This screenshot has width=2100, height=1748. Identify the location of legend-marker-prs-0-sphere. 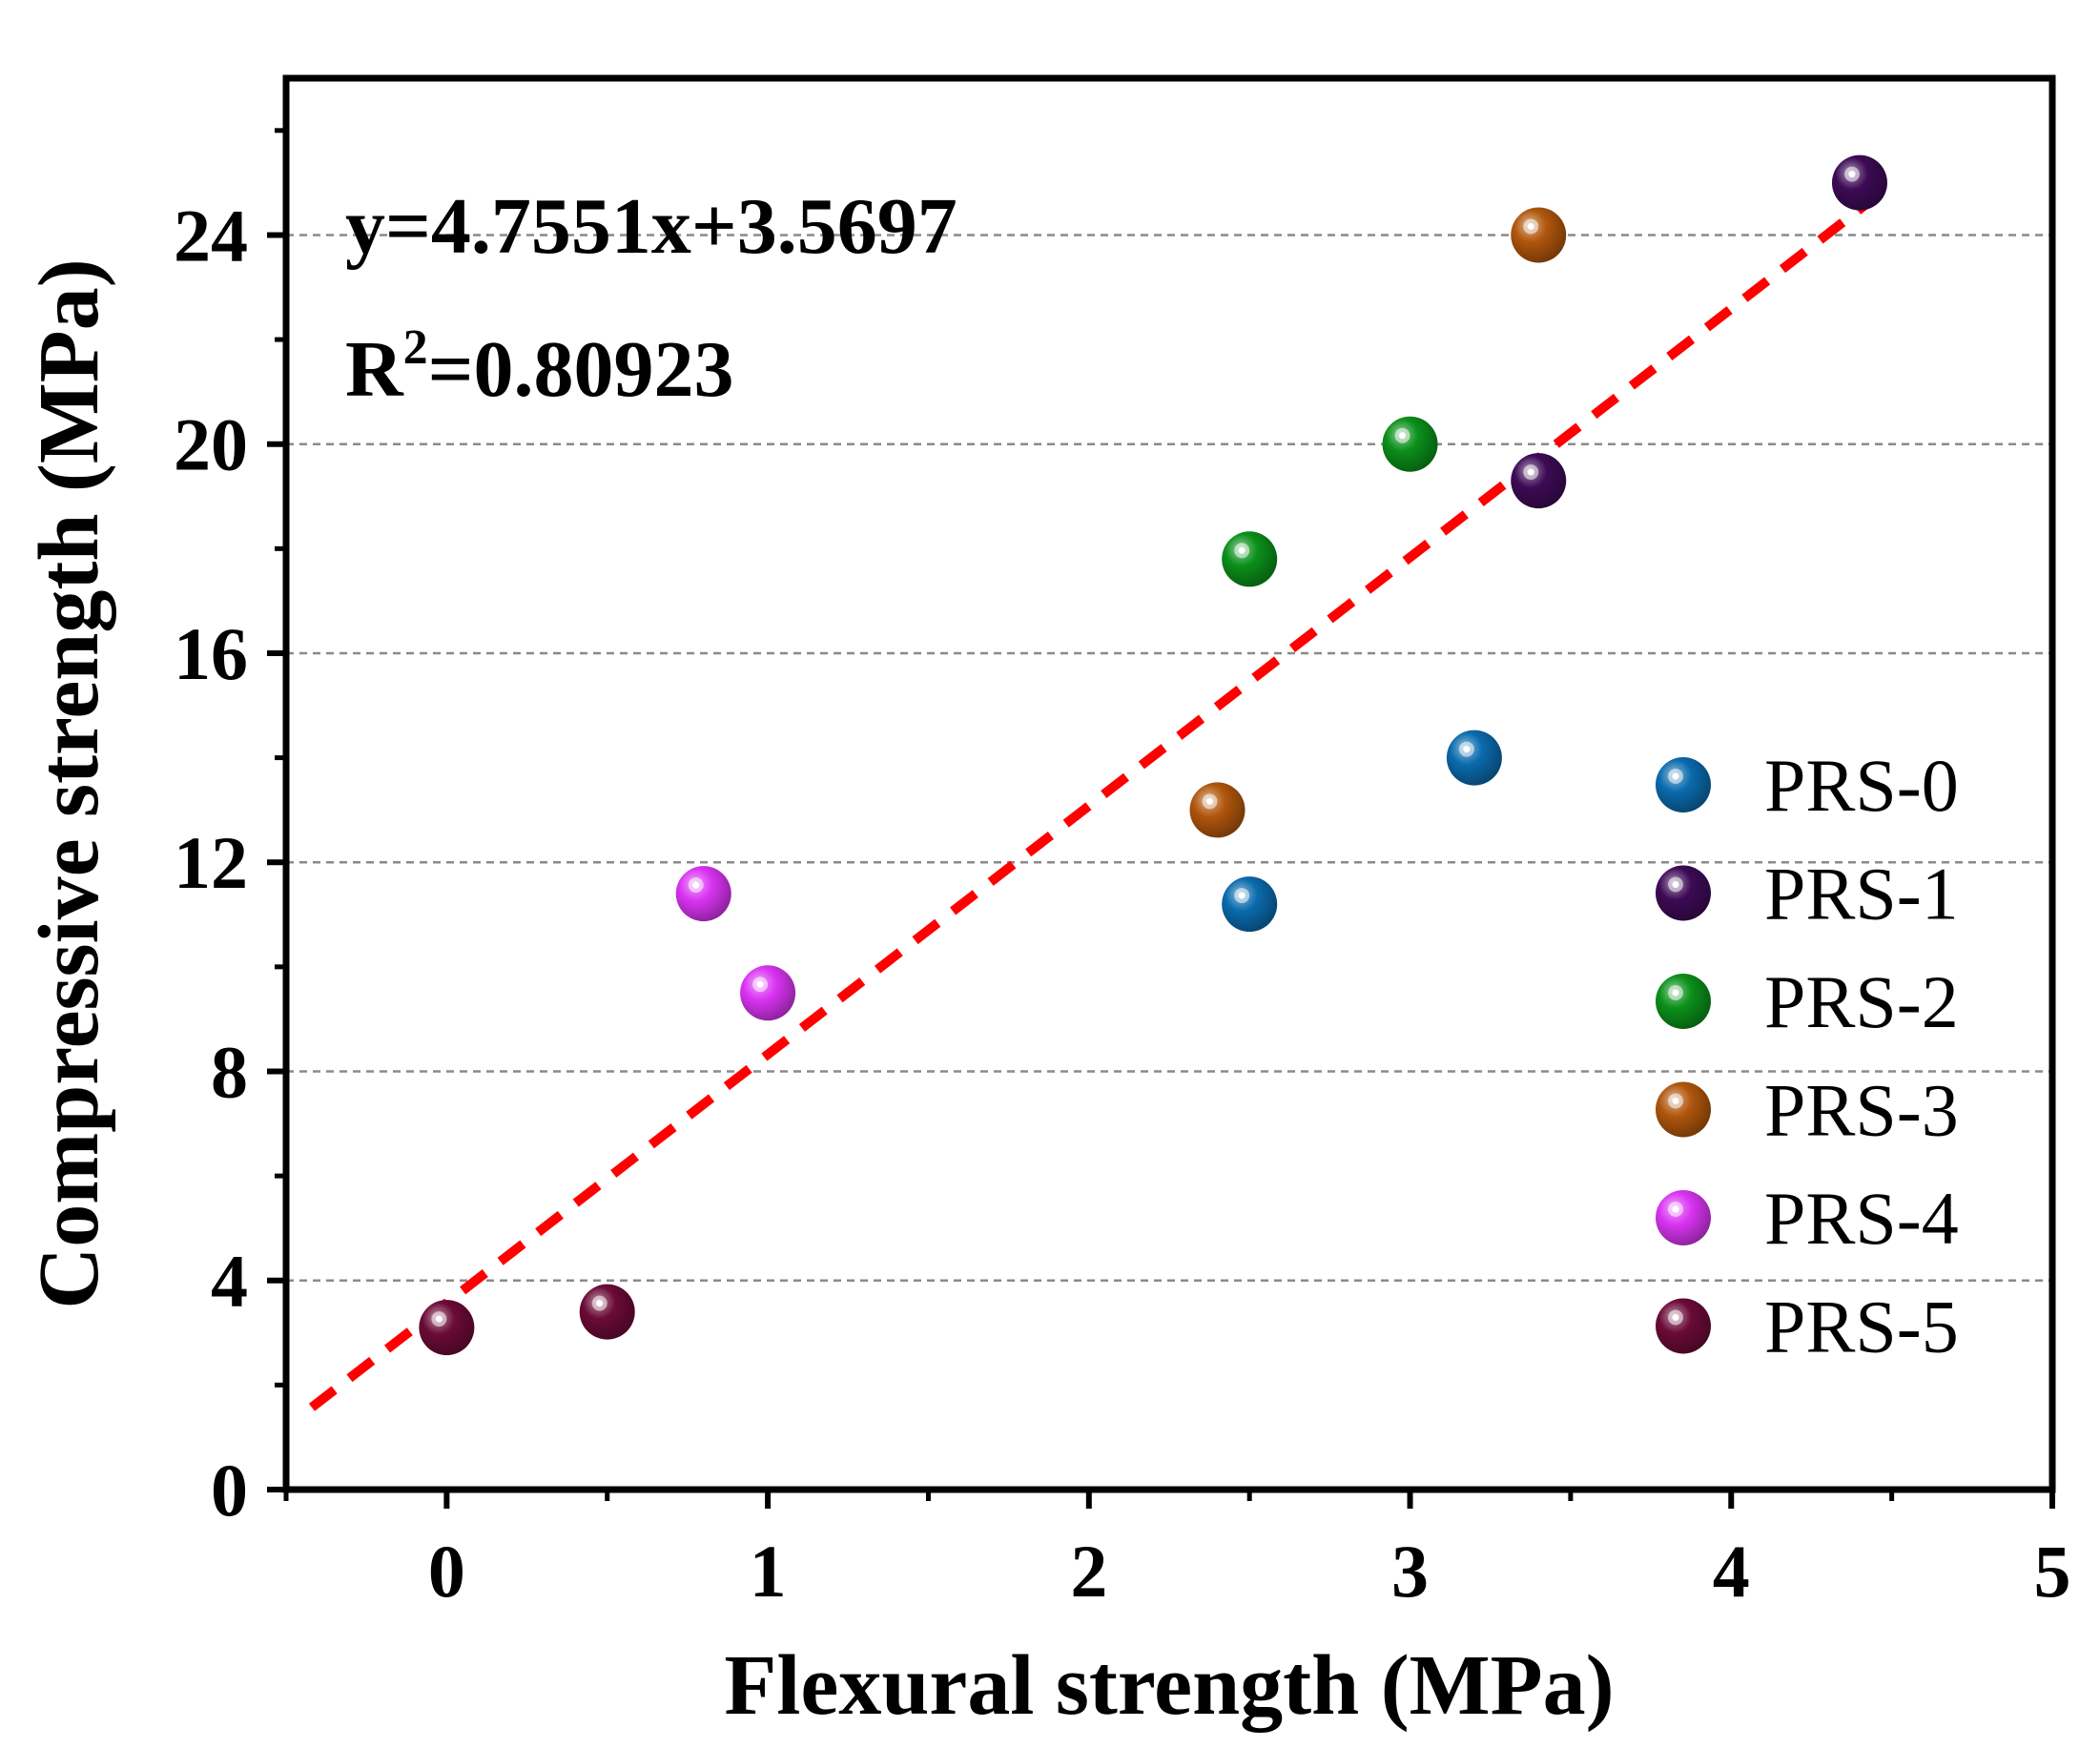
(1683, 784).